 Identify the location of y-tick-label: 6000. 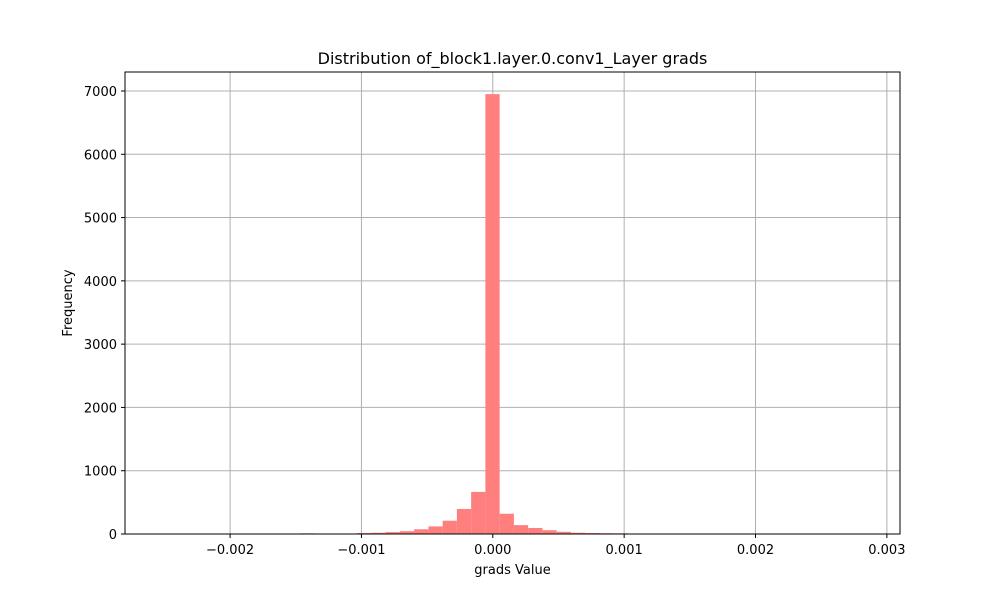
(100, 155).